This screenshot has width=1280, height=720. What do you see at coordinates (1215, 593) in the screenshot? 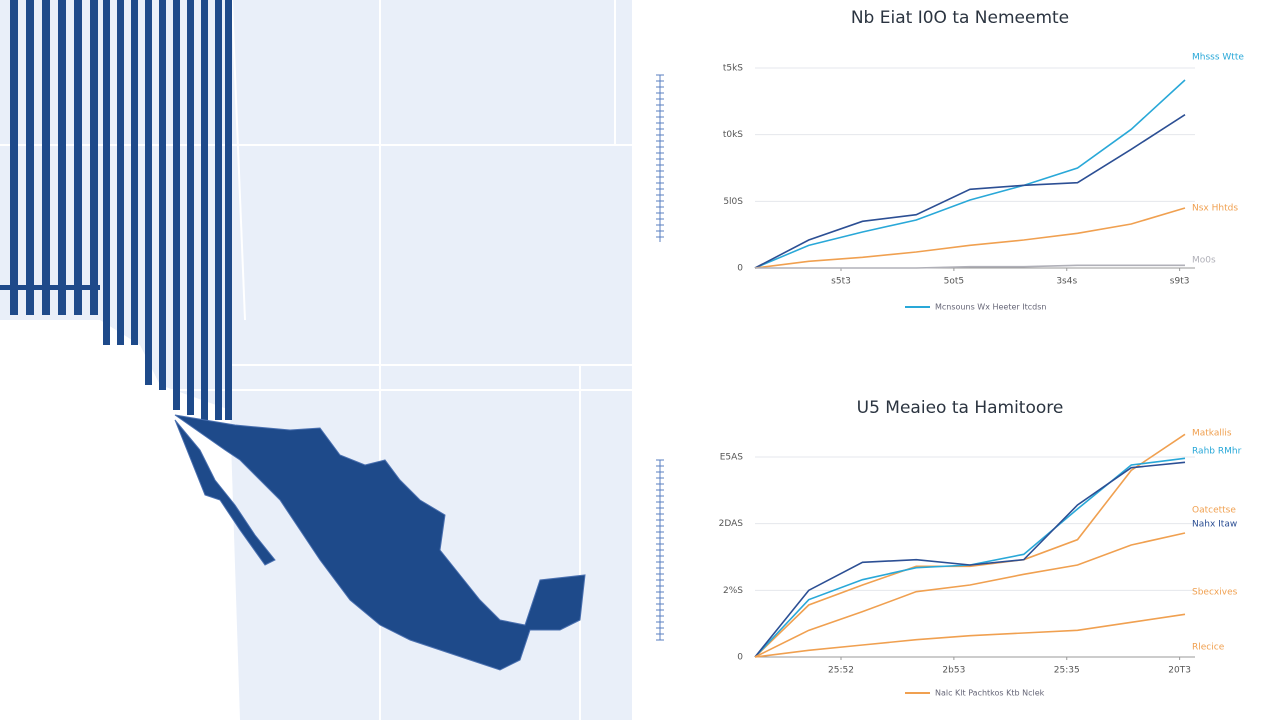
I see `series-label: Sbecxives` at bounding box center [1215, 593].